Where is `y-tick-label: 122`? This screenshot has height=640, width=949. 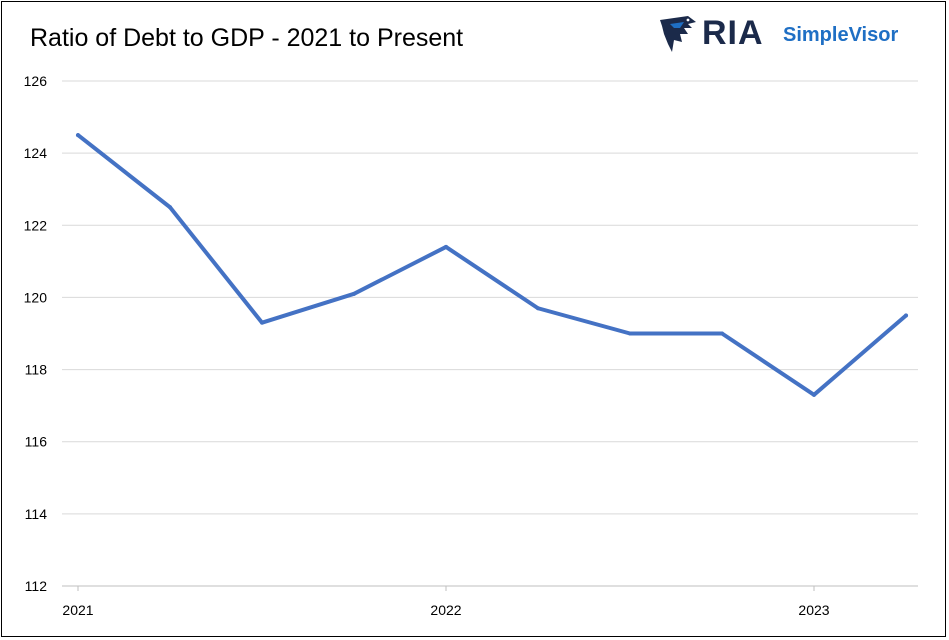 y-tick-label: 122 is located at coordinates (36, 225).